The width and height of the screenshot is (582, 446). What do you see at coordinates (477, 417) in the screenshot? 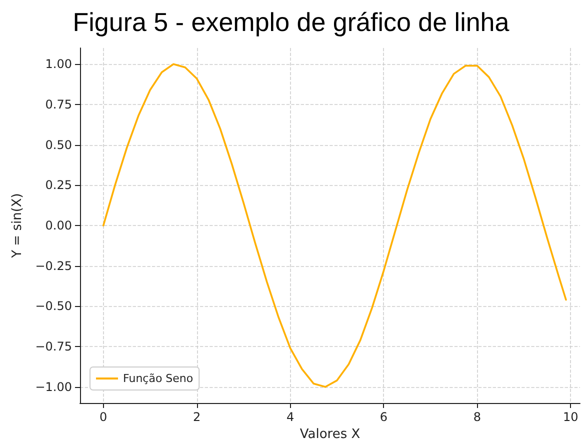
I see `x-tick-label: 8` at bounding box center [477, 417].